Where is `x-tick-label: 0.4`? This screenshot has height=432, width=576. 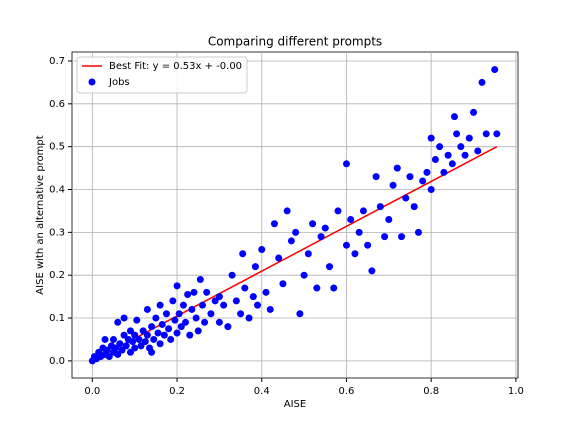 x-tick-label: 0.4 is located at coordinates (262, 391).